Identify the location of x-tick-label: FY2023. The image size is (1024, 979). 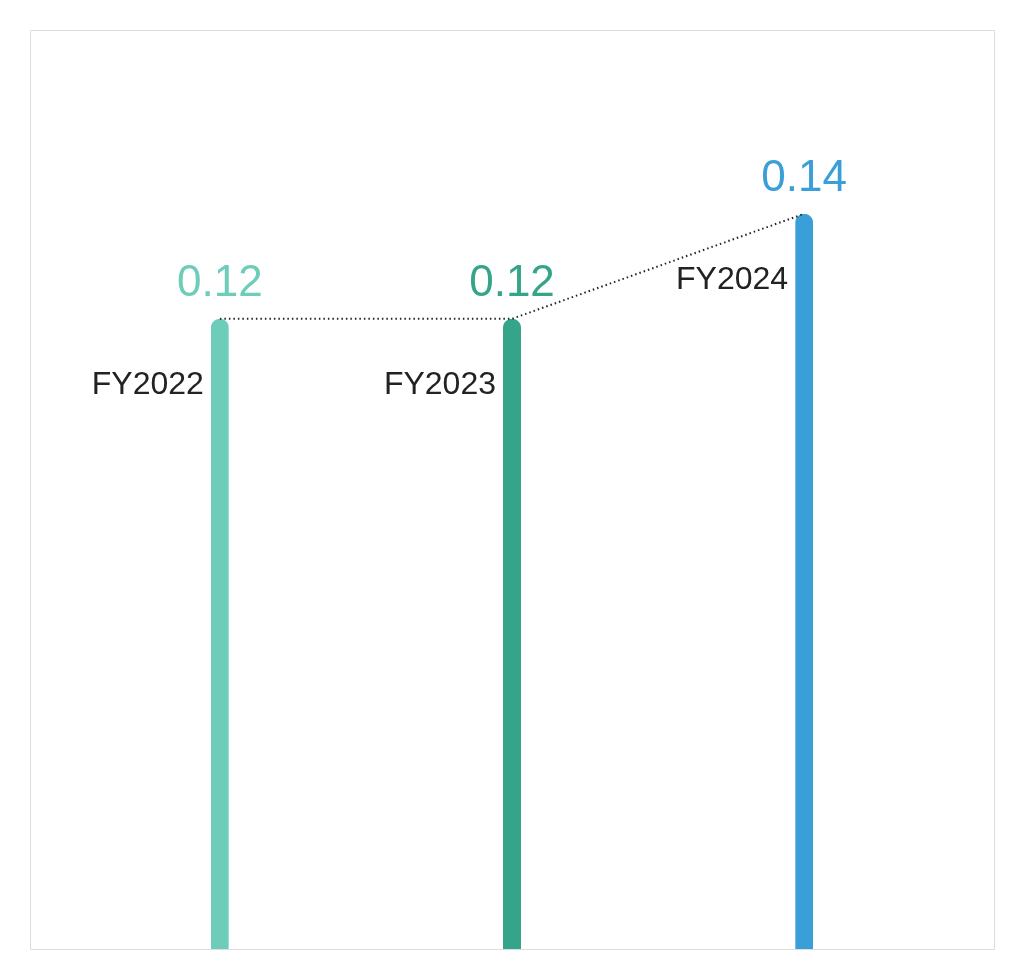
(439, 382).